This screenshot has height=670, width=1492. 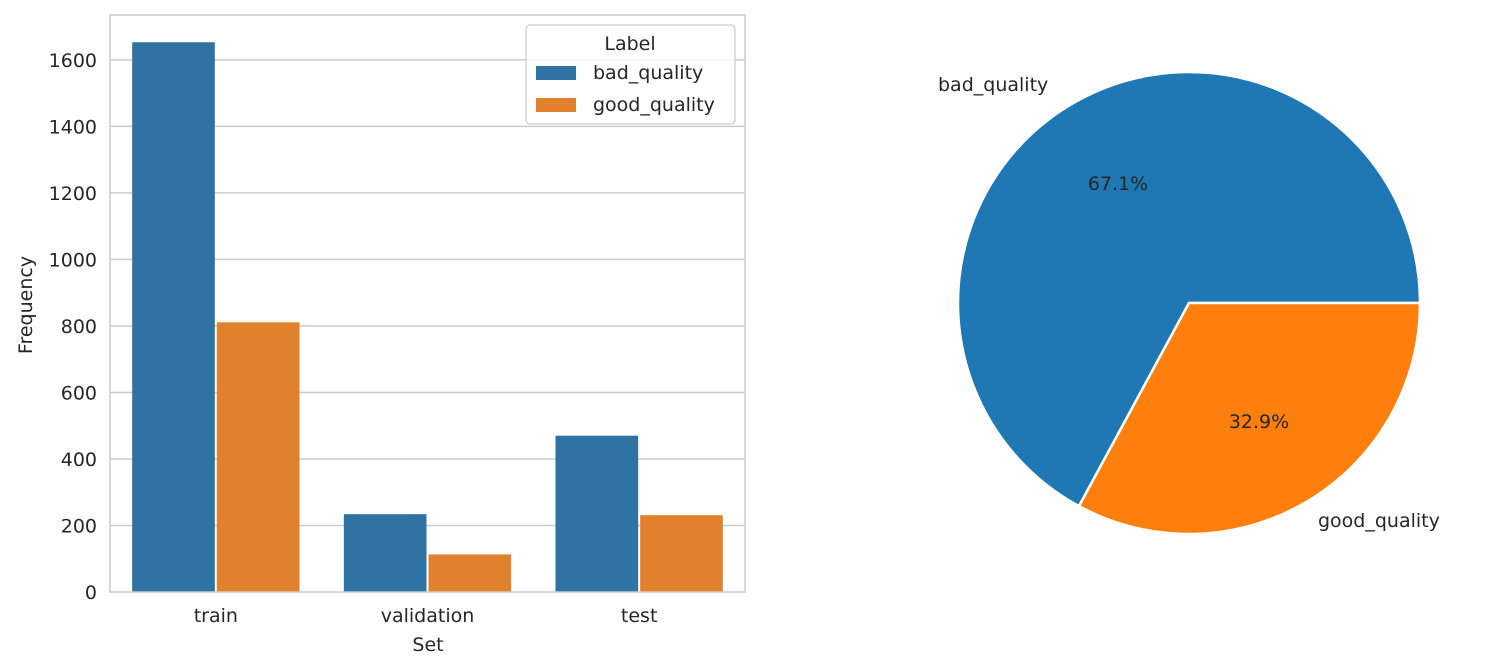 I want to click on x-tick-label: validation, so click(x=428, y=616).